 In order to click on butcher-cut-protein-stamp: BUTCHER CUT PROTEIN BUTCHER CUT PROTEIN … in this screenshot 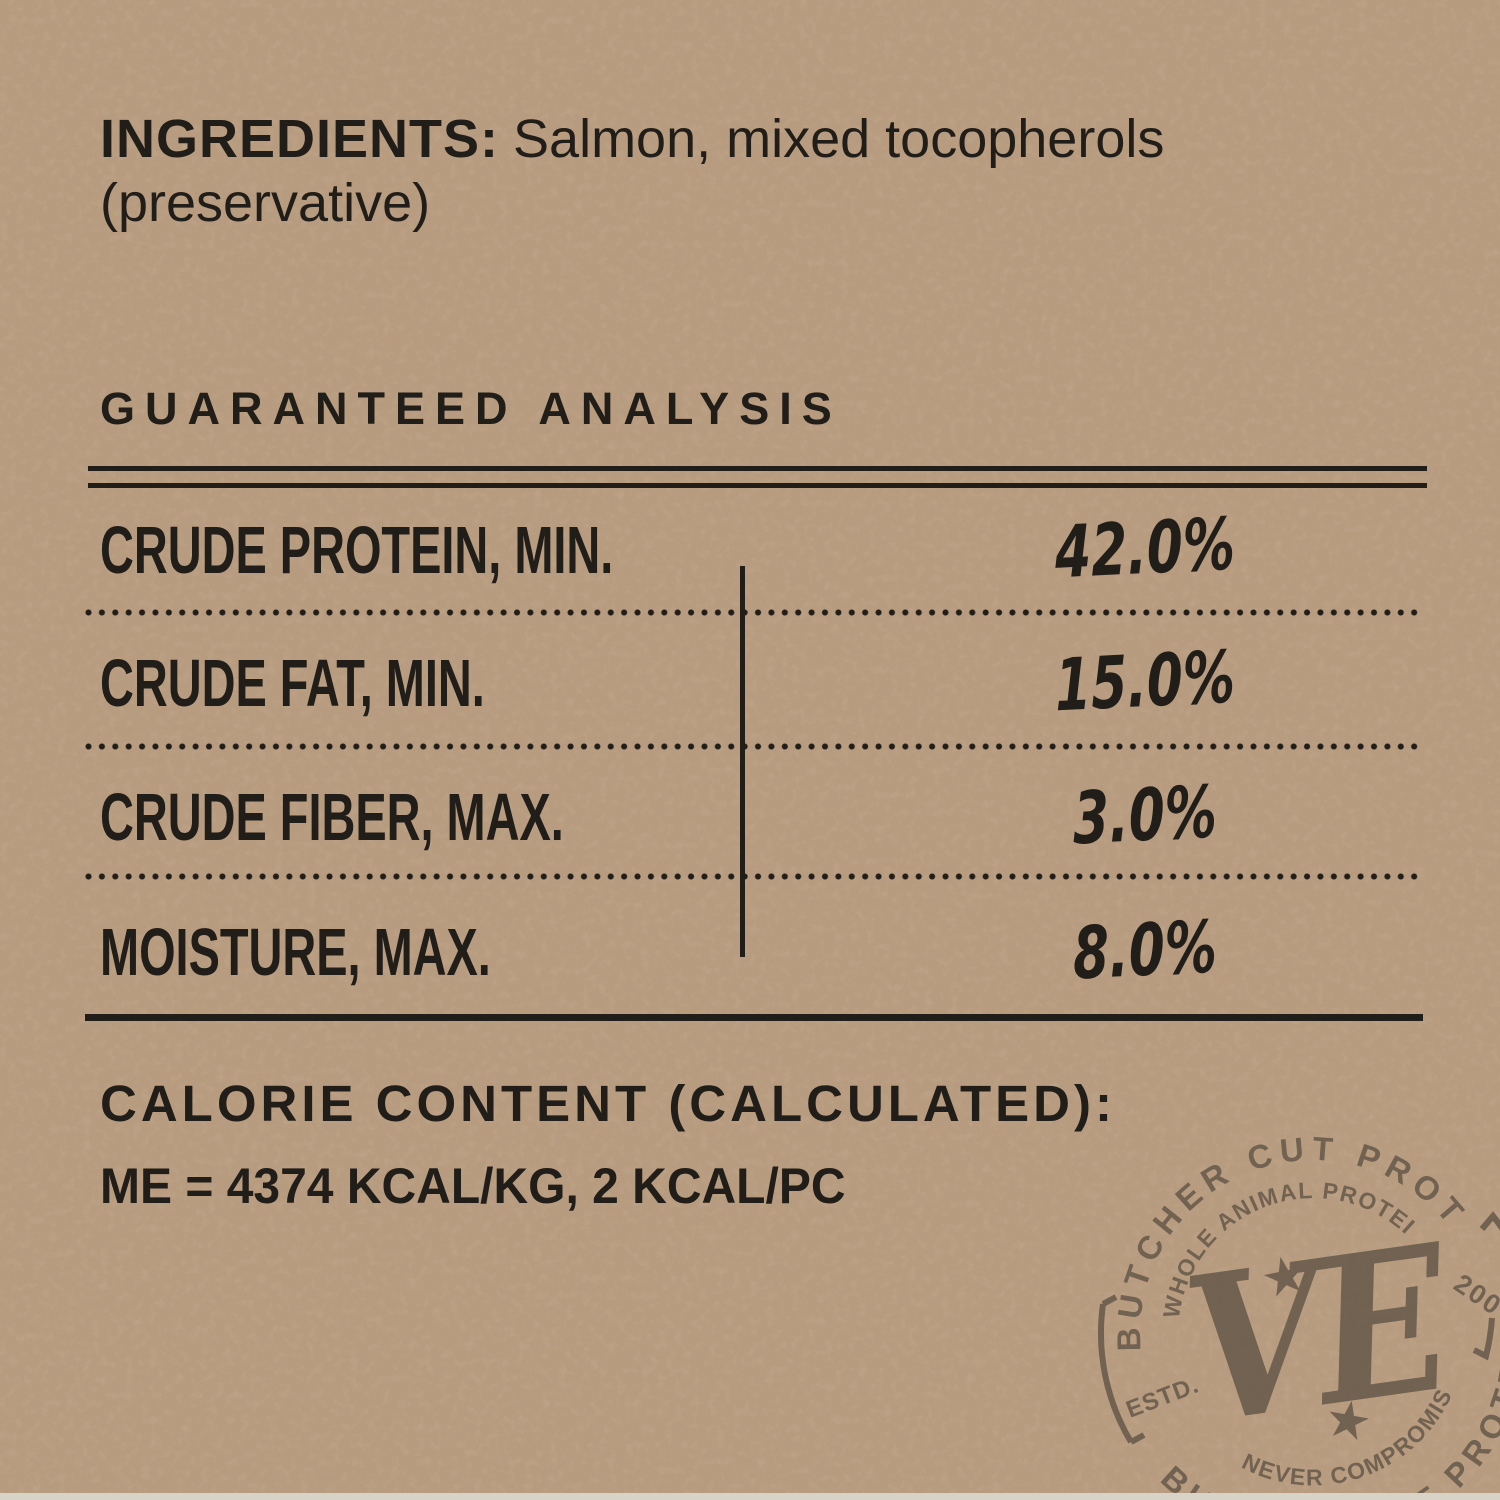, I will do `click(1289, 1299)`.